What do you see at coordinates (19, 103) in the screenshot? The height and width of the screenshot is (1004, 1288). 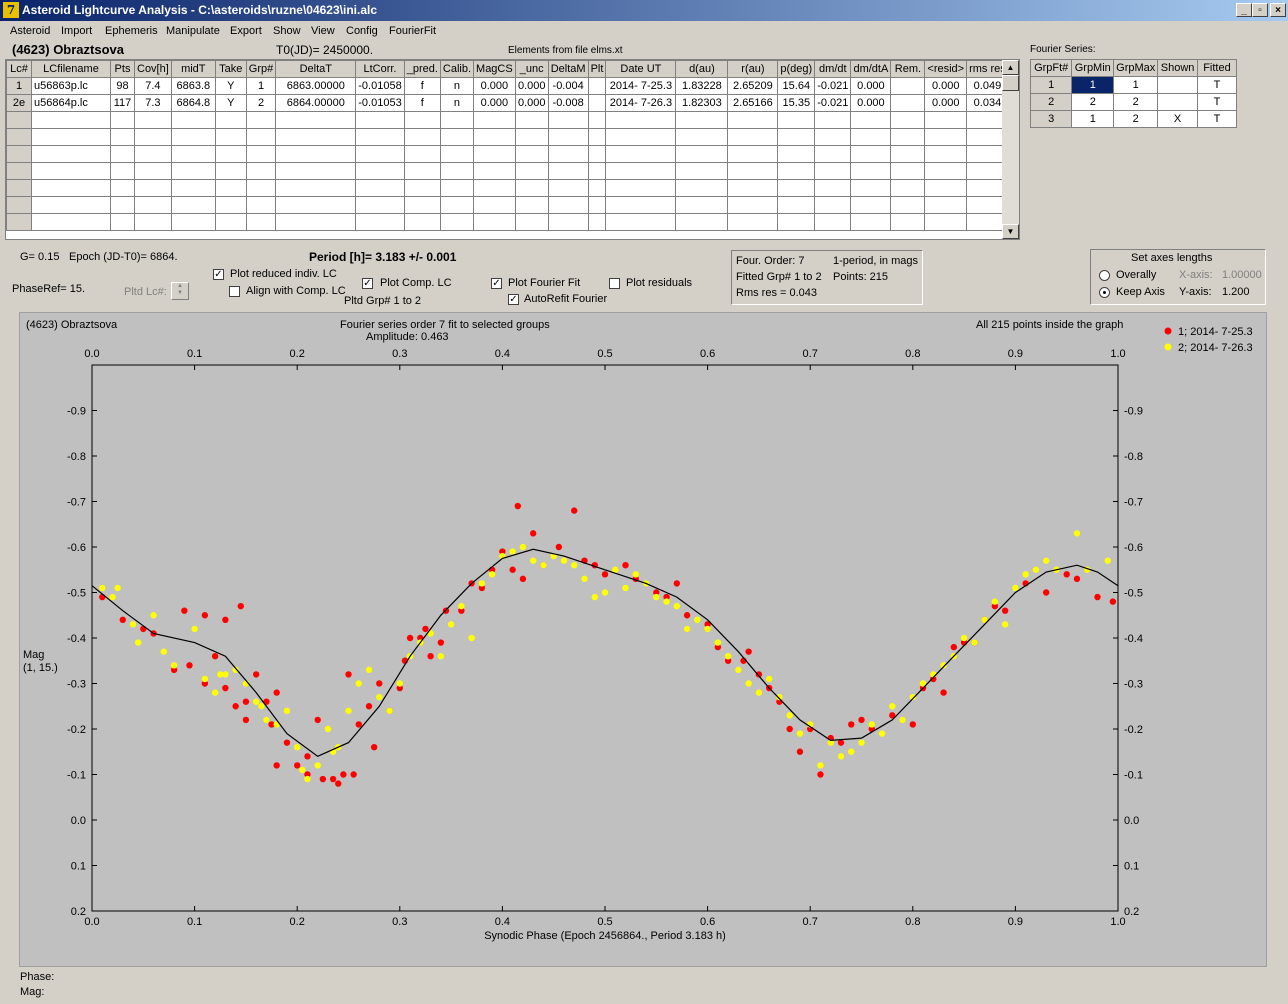 I see `lc-row-header: 2e` at bounding box center [19, 103].